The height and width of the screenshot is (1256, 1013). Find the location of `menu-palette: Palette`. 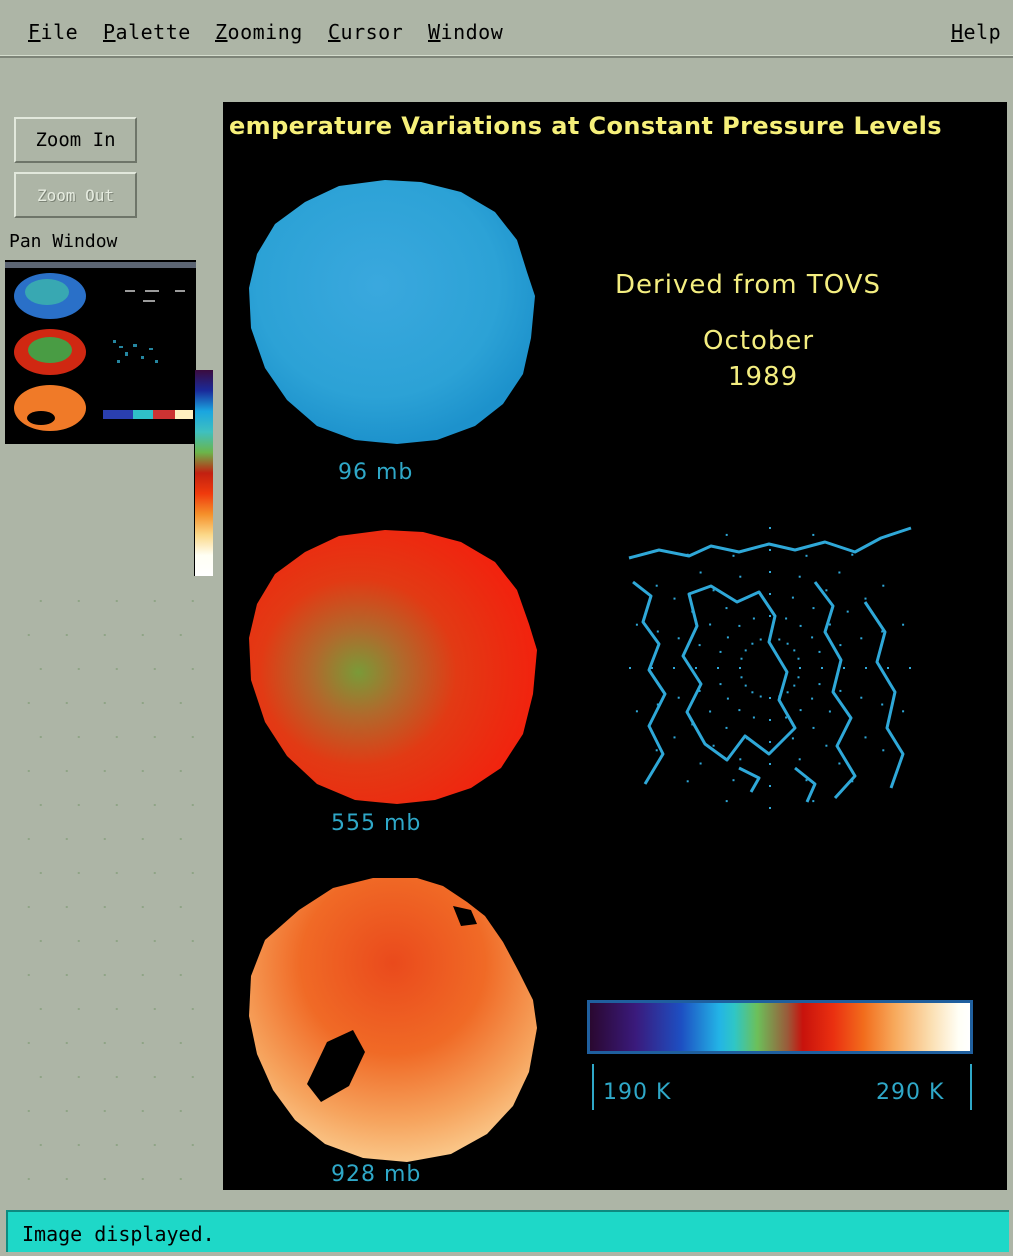

menu-palette: Palette is located at coordinates (147, 32).